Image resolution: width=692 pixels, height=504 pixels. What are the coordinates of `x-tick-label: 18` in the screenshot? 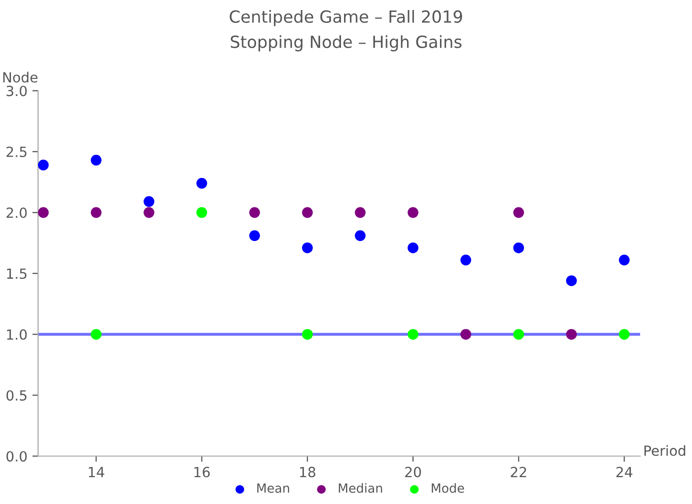 It's located at (308, 472).